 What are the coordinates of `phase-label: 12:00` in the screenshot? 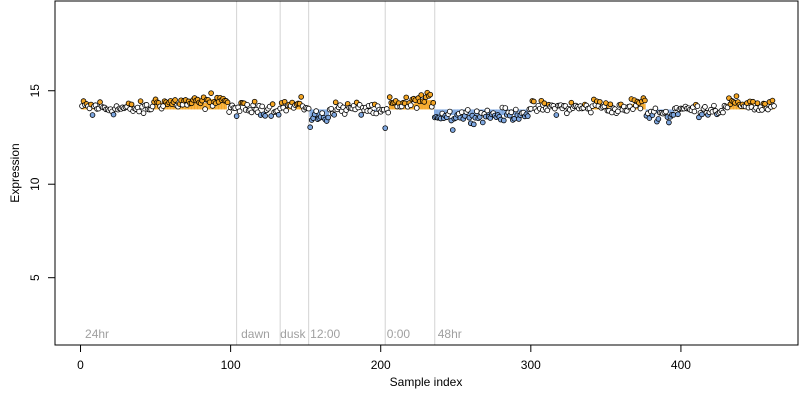 It's located at (325, 334).